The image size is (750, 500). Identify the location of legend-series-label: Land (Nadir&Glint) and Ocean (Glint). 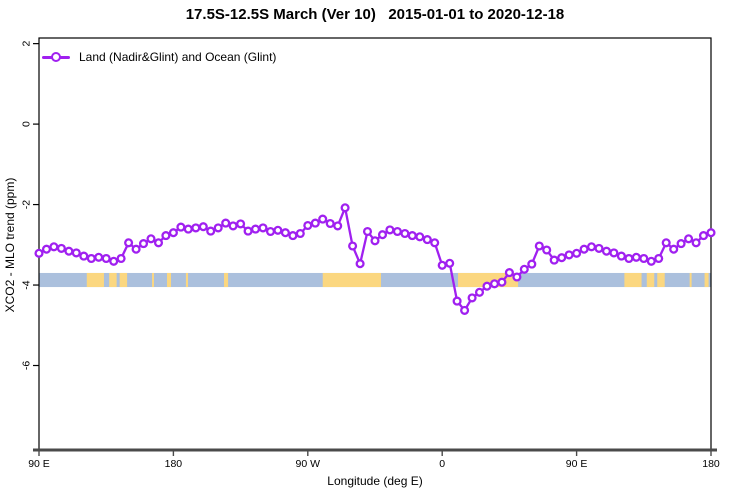
(178, 57).